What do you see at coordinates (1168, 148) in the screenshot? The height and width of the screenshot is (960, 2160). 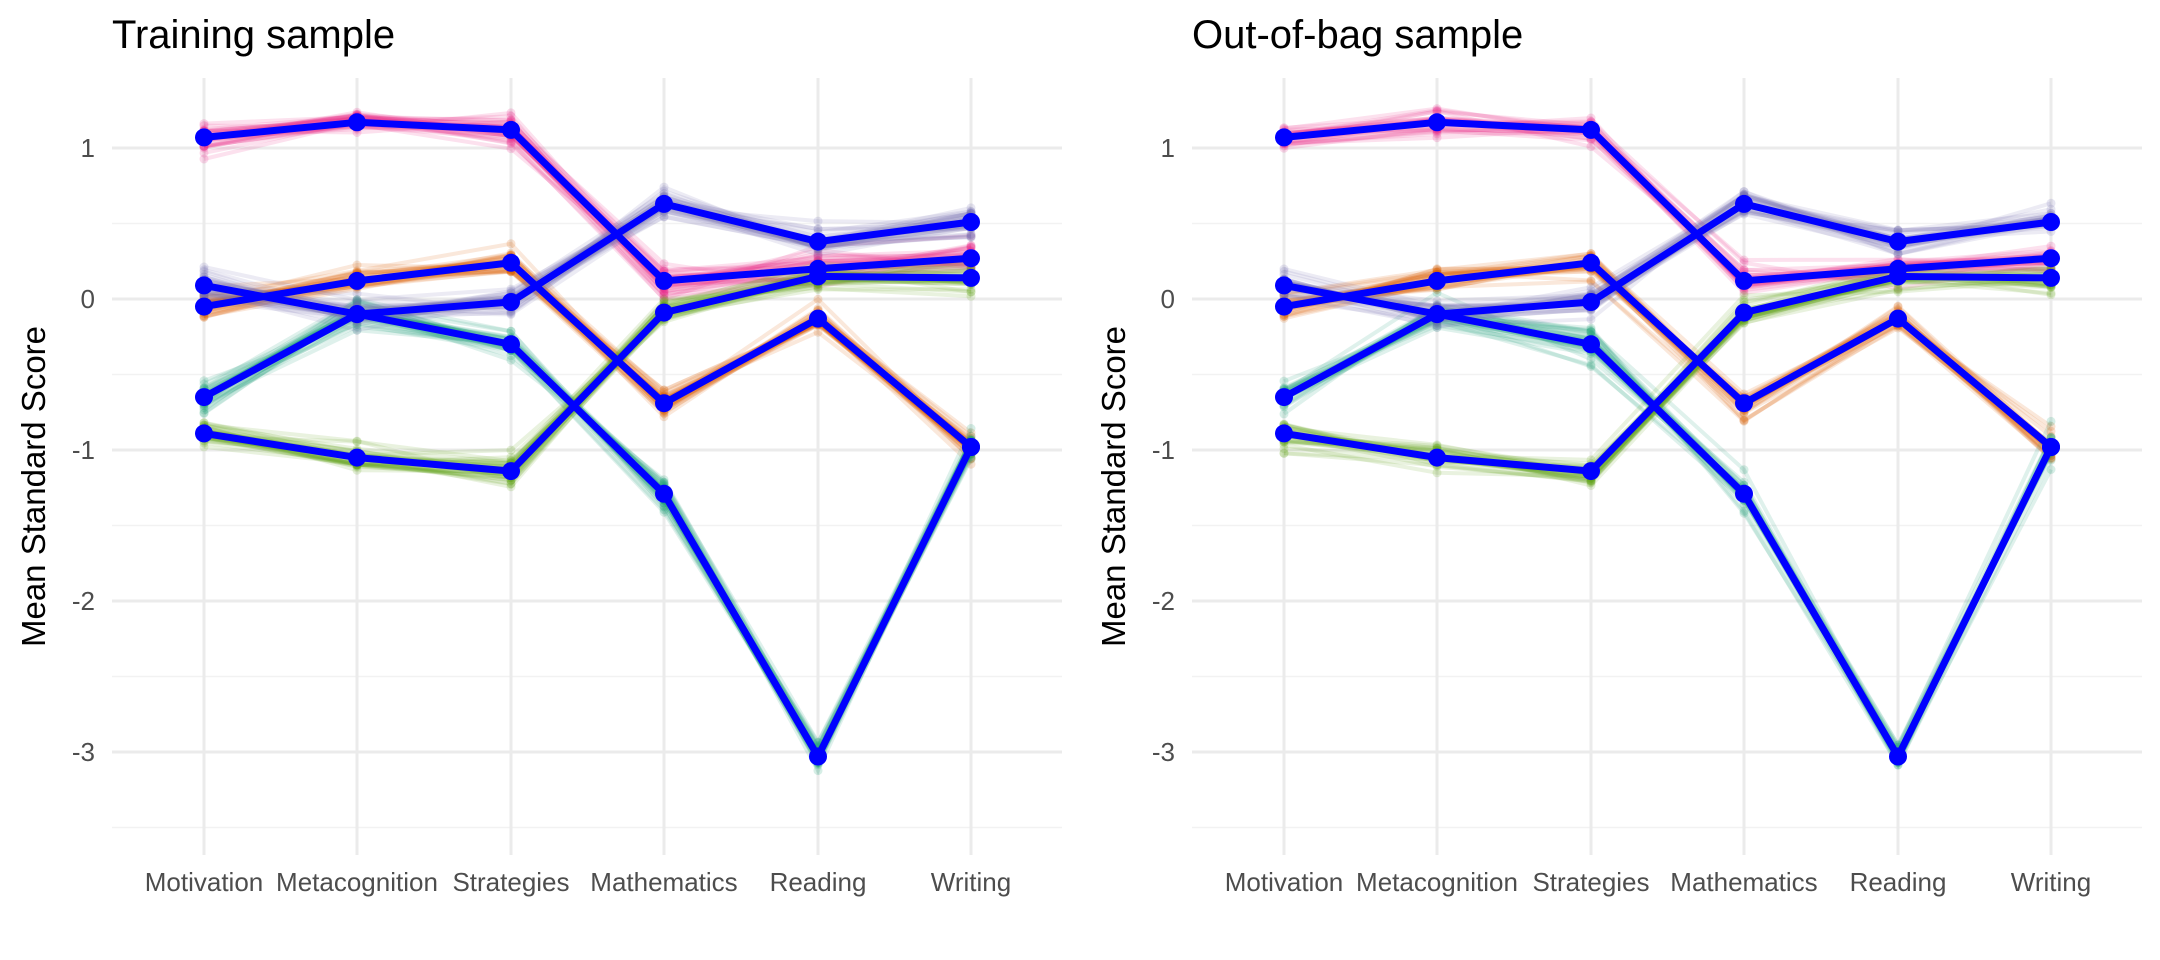 I see `y-tick-label: 1` at bounding box center [1168, 148].